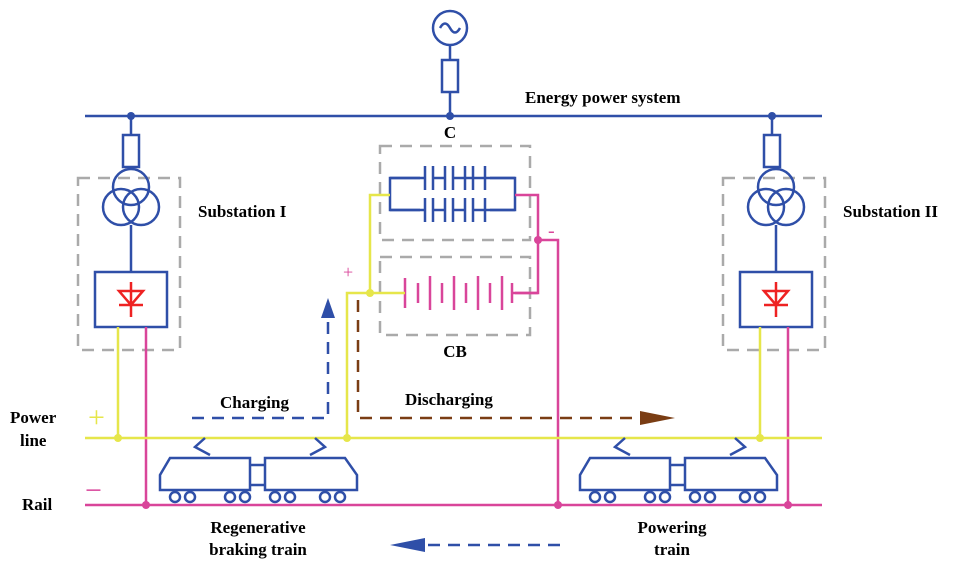 This screenshot has width=967, height=565. I want to click on line-plus: +, so click(96, 417).